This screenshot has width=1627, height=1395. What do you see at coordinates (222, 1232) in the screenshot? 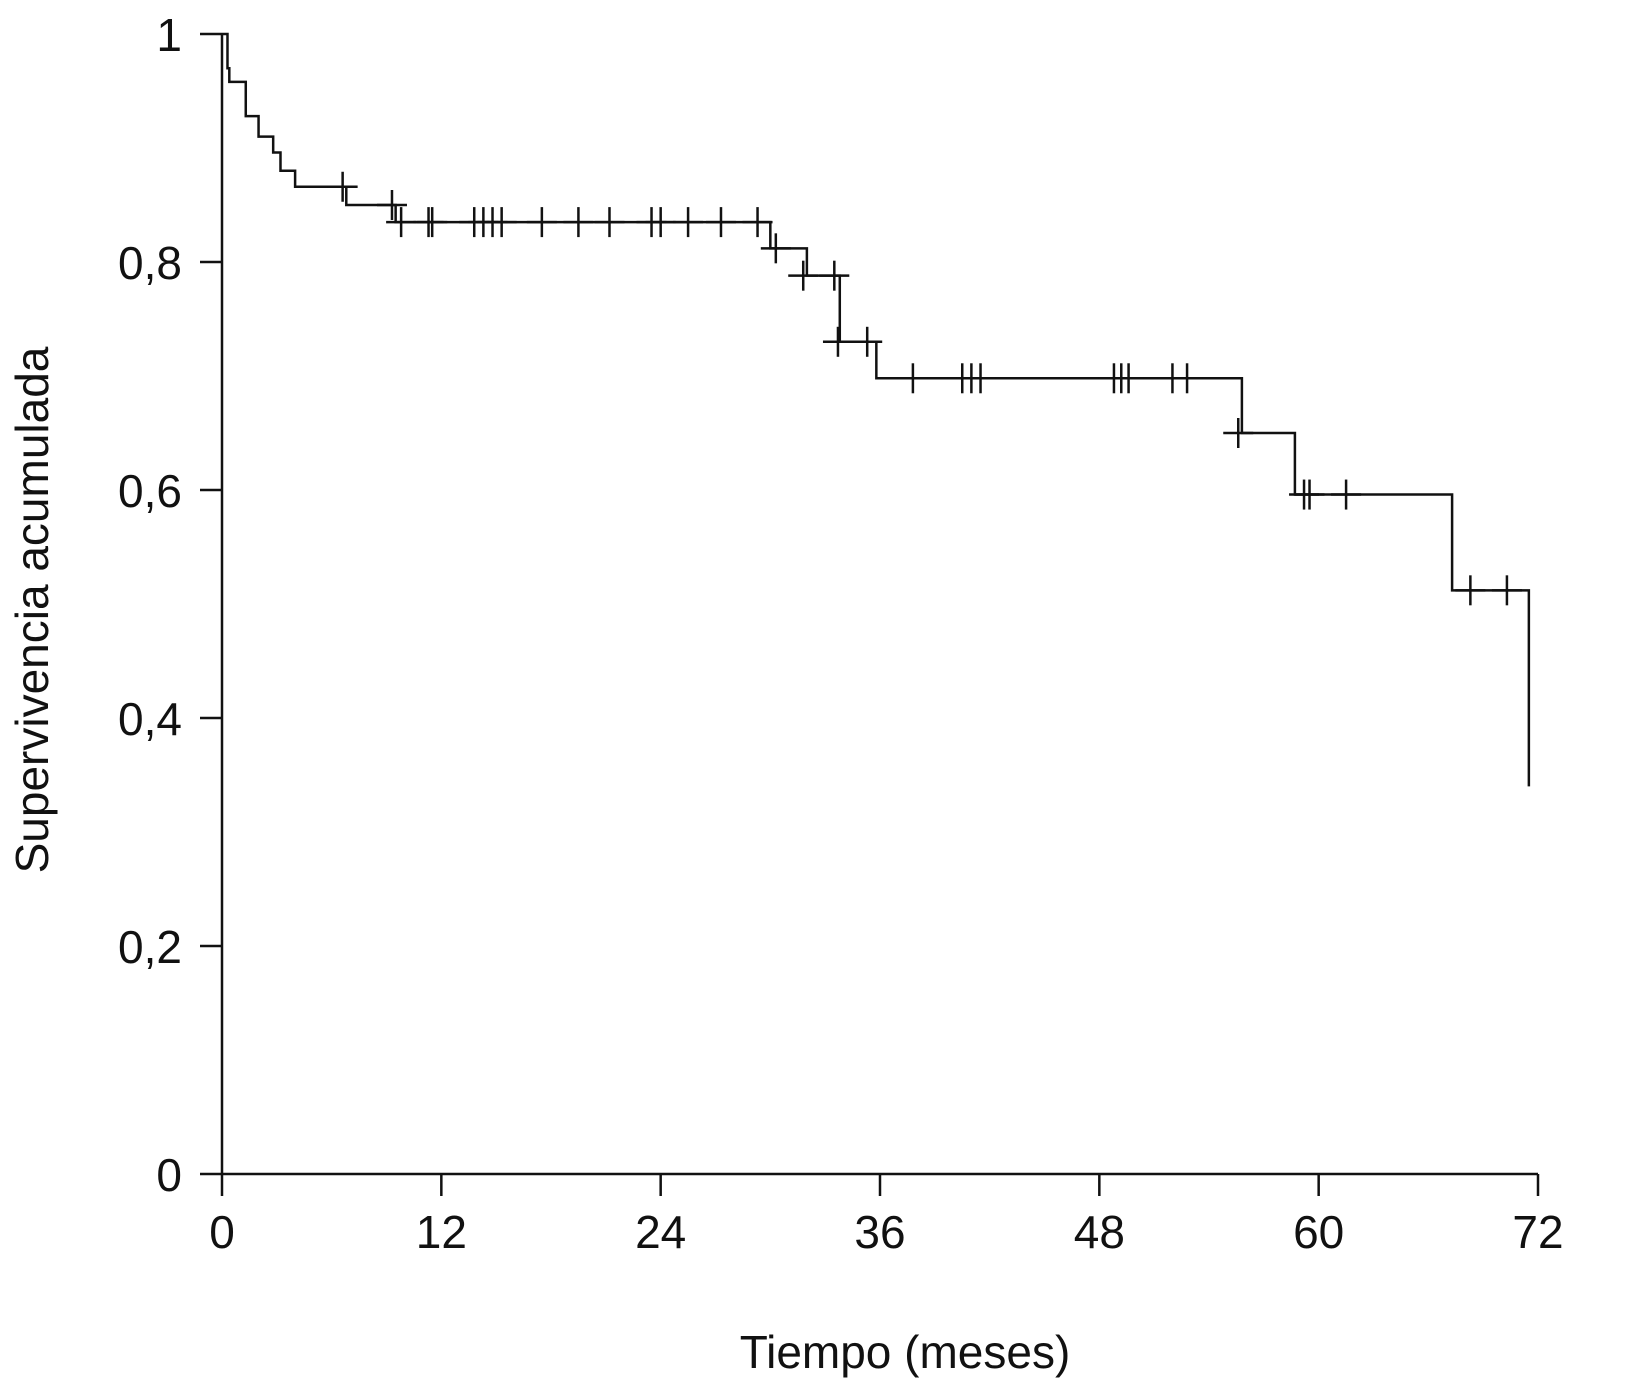
I see `x-tick-label: 0` at bounding box center [222, 1232].